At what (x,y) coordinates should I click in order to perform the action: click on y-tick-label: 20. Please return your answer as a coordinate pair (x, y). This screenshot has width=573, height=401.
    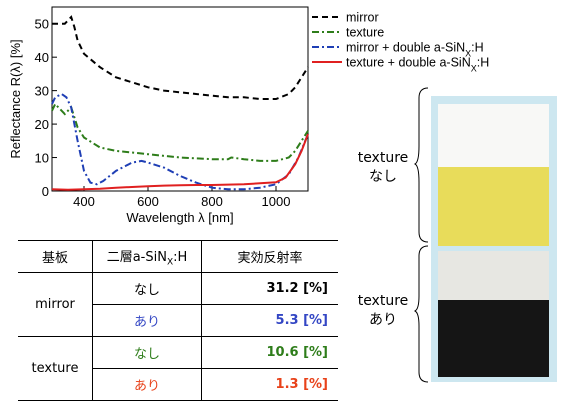
    Looking at the image, I should click on (42, 124).